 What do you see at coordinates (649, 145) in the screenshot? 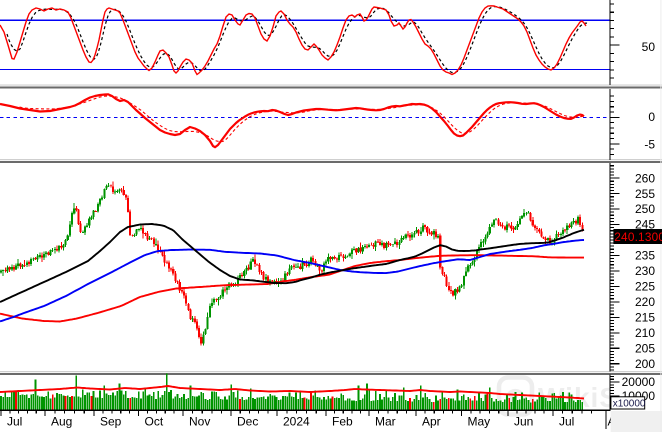
I see `svg-text: -5` at bounding box center [649, 145].